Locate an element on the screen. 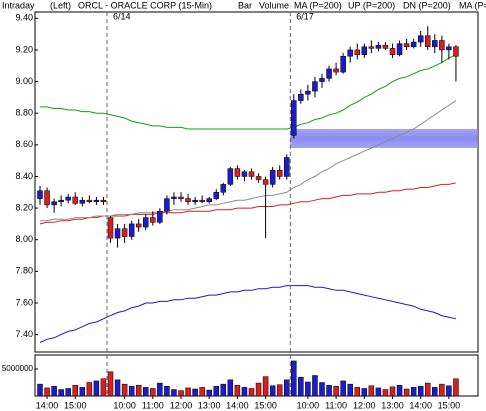 The height and width of the screenshot is (411, 486). y-tick-label: 9.20 is located at coordinates (24, 49).